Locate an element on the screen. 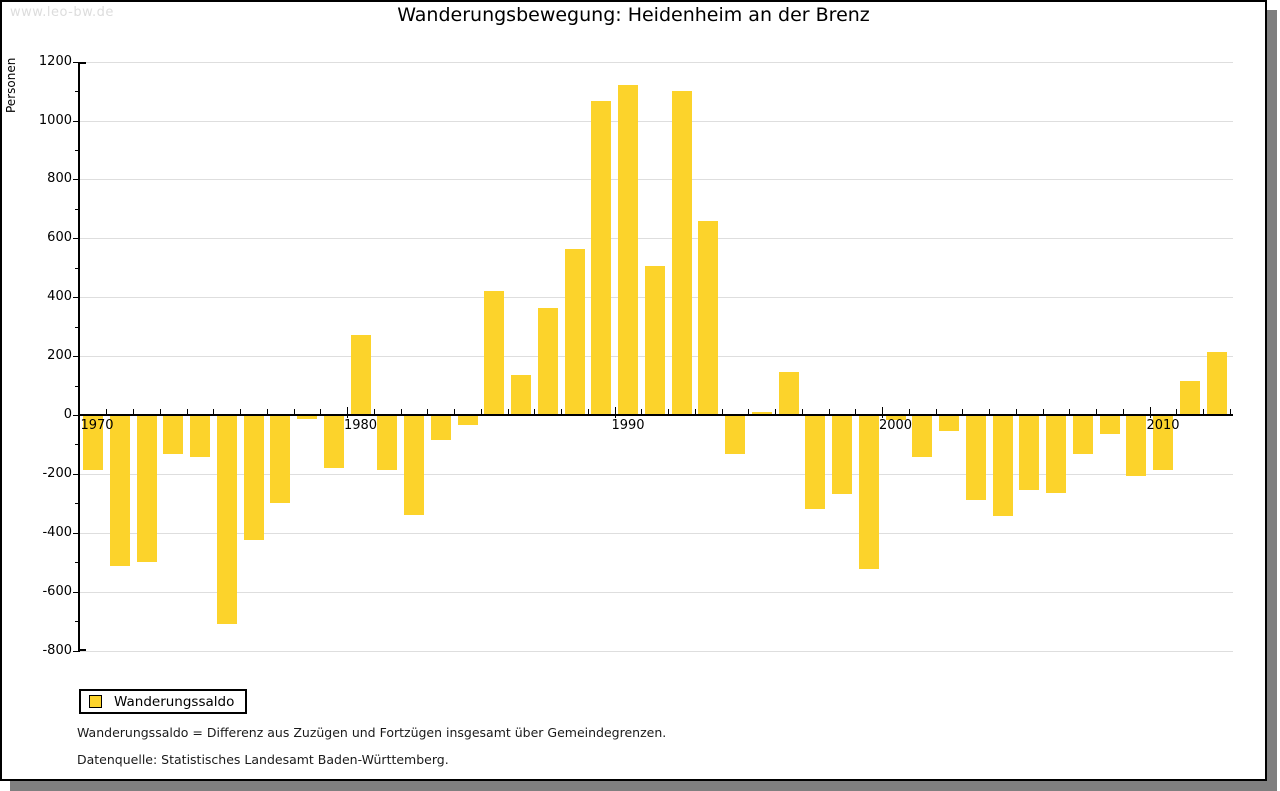  bar-1988 is located at coordinates (574, 331).